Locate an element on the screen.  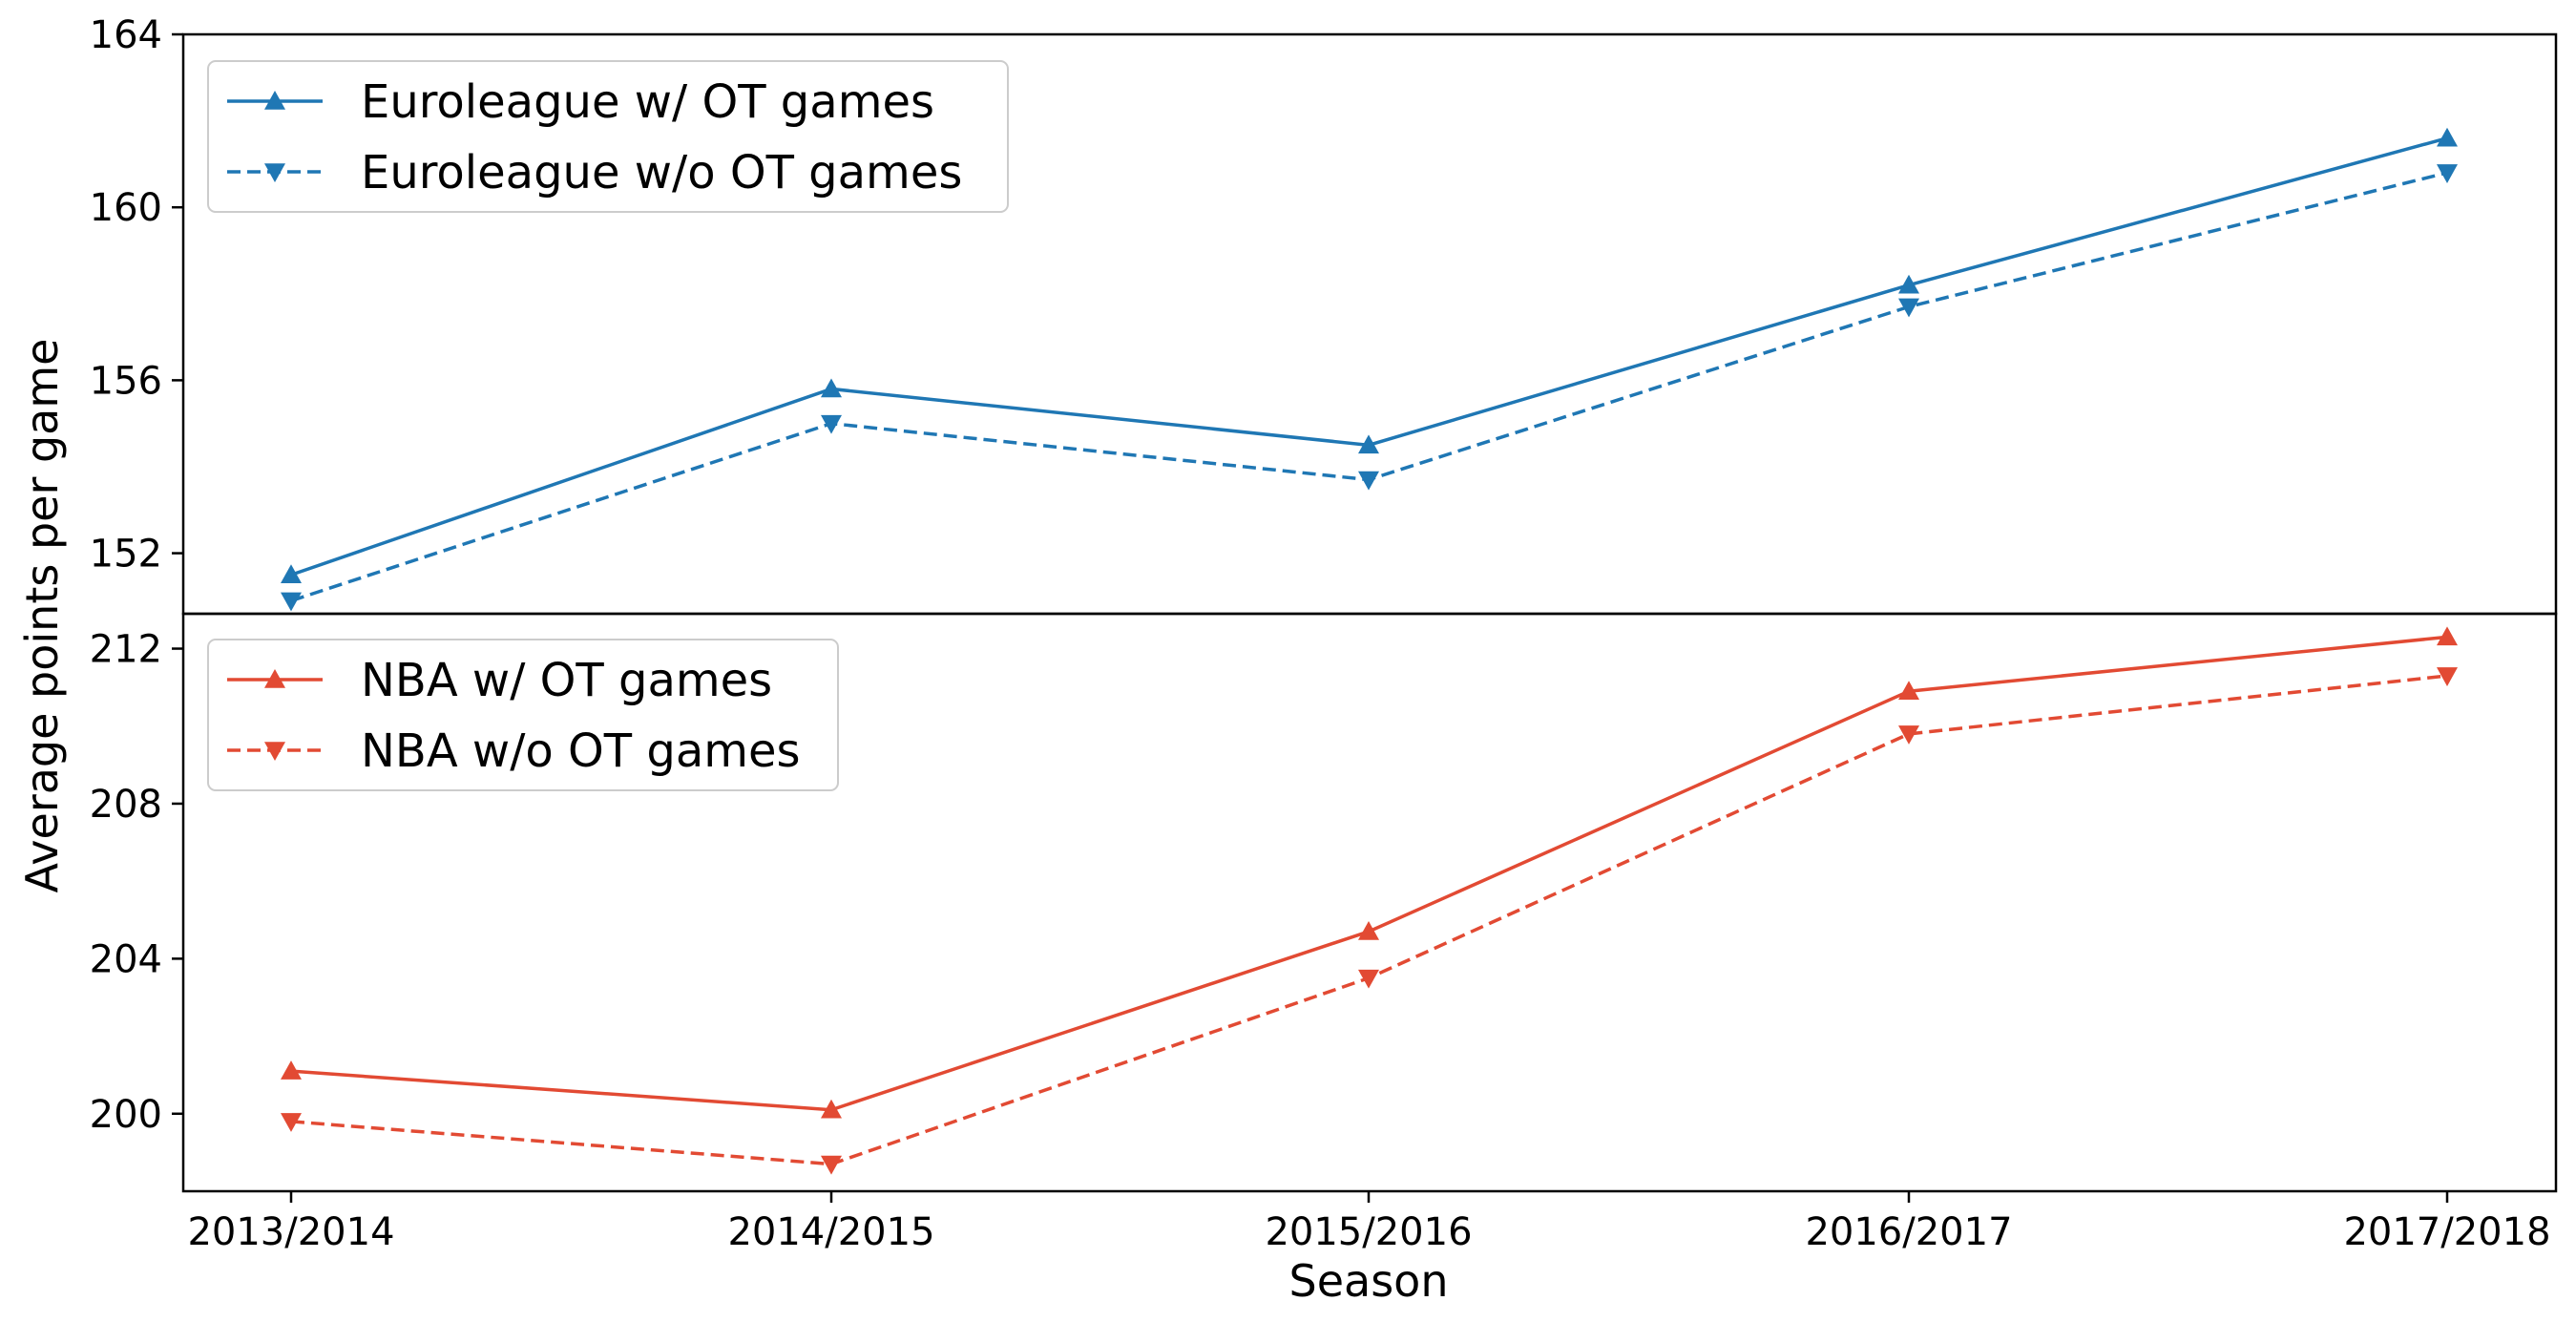
y-tick-label: 160 is located at coordinates (126, 208).